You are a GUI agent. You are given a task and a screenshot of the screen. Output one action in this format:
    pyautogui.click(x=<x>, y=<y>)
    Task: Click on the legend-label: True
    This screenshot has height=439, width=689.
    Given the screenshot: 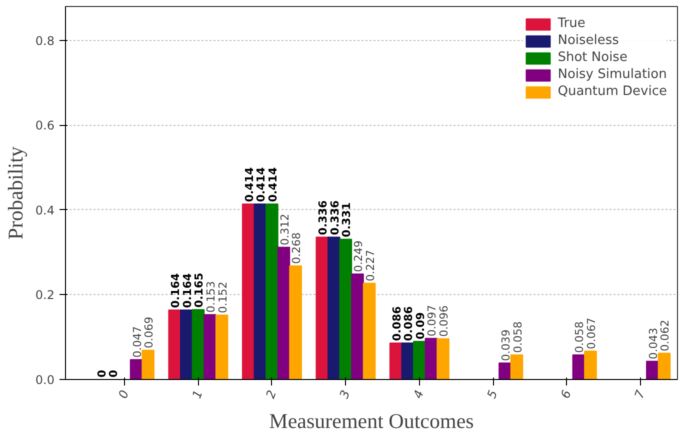 What is the action you would take?
    pyautogui.click(x=572, y=23)
    